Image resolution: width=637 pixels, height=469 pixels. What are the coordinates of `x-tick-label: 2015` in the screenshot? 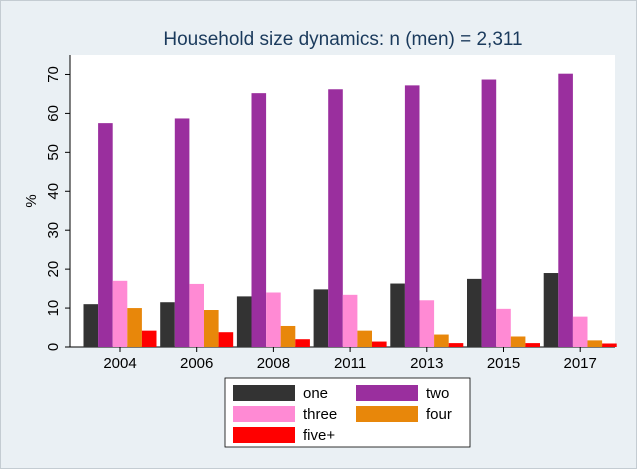 It's located at (503, 363).